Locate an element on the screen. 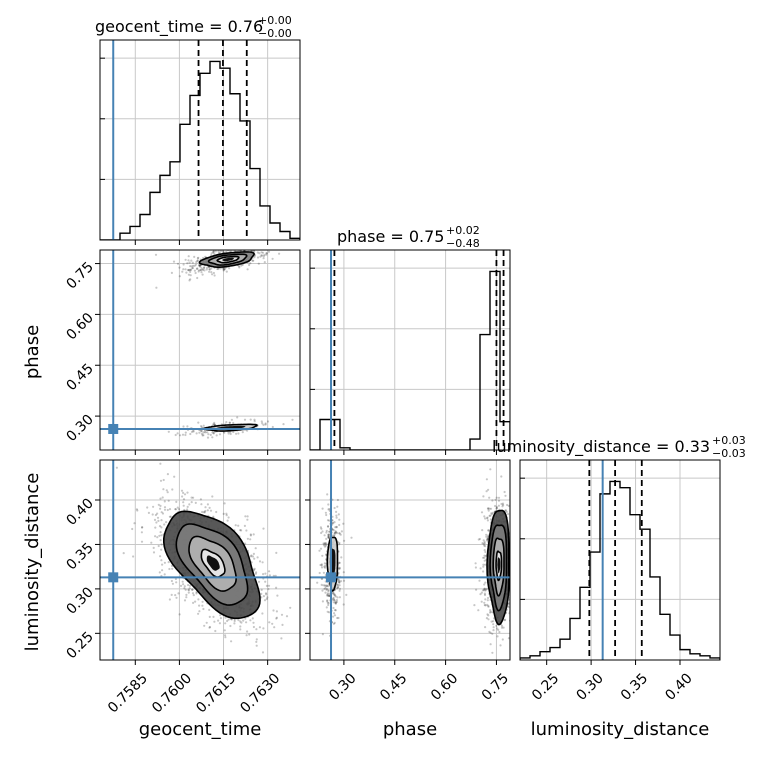  y-tick-label: 0.40 is located at coordinates (79, 512).